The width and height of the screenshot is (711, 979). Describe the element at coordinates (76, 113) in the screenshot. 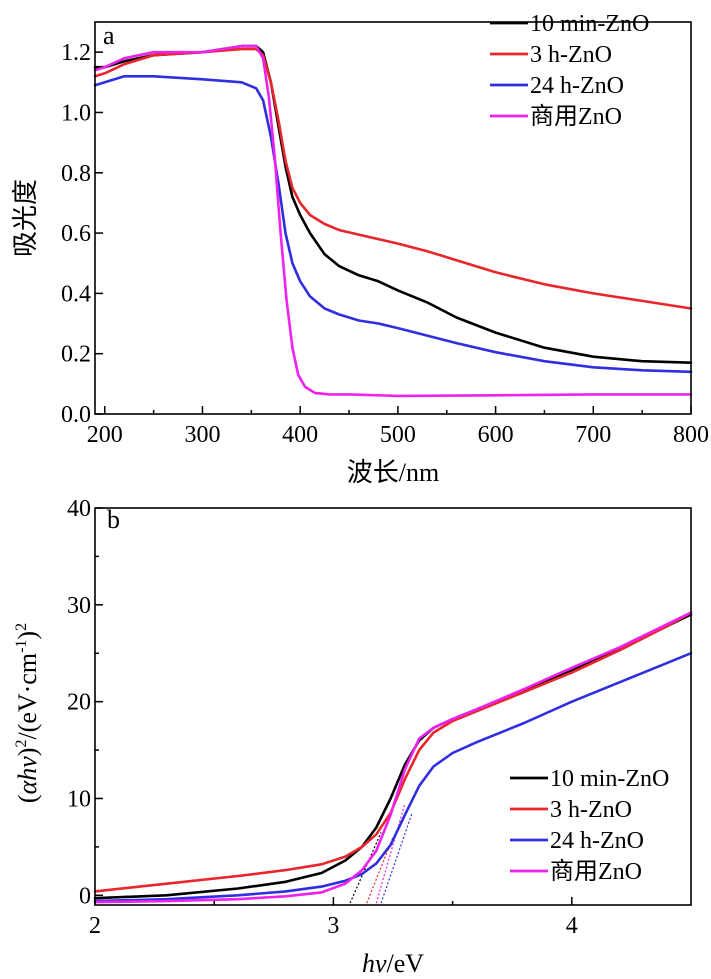

I see `a-y-tick-label-5: 1.0` at that location.